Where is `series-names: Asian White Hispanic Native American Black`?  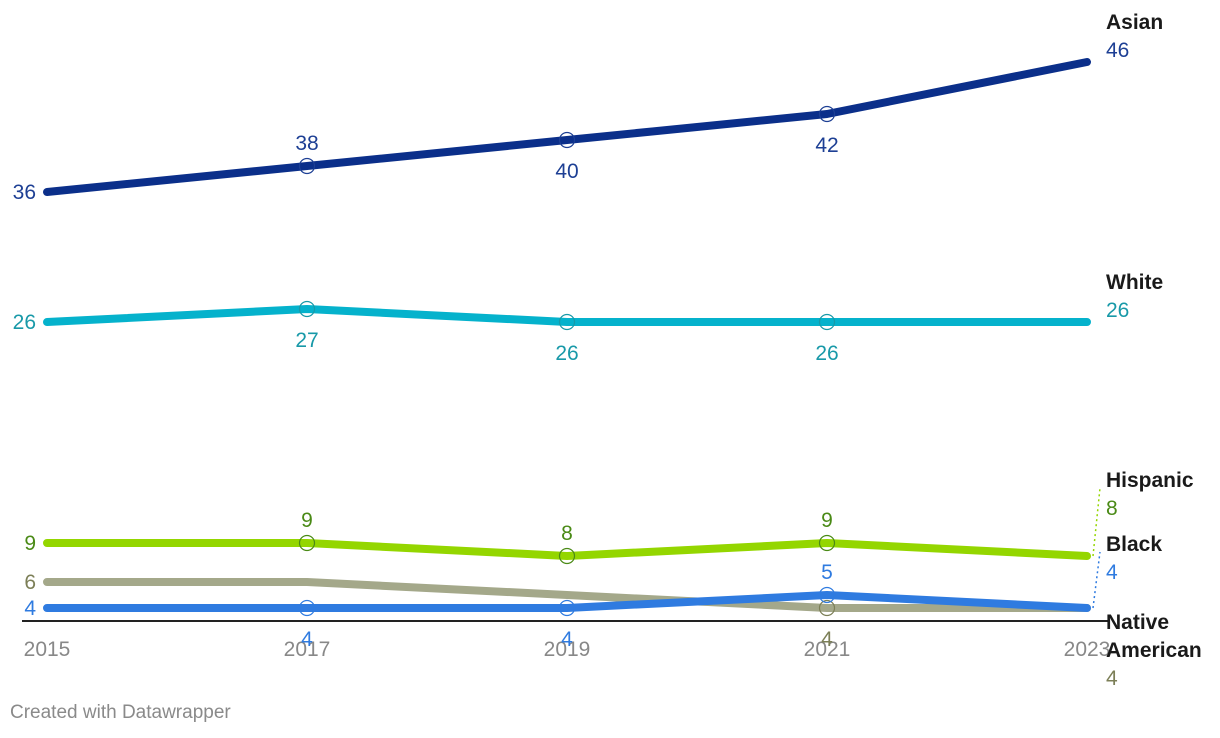
series-names: Asian White Hispanic Native American Black is located at coordinates (1154, 336).